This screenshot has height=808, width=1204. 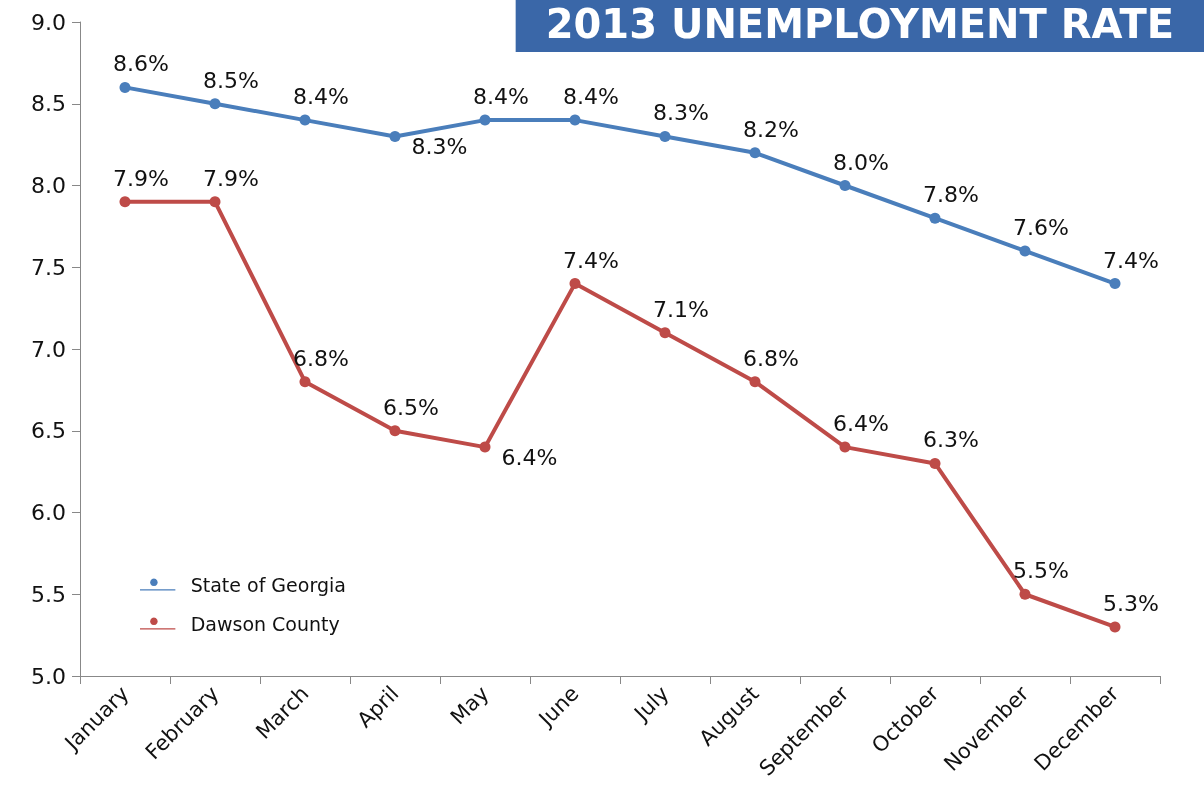 I want to click on data-label: 6.5%, so click(x=411, y=407).